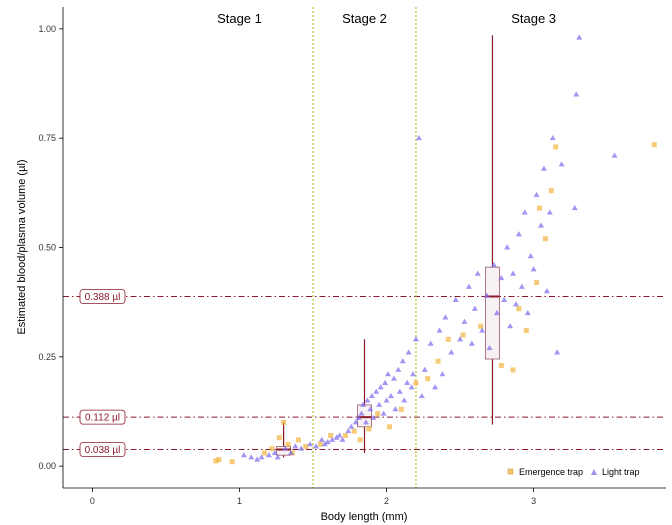  I want to click on x-axis-ticks: 0 1 2 3, so click(313, 497).